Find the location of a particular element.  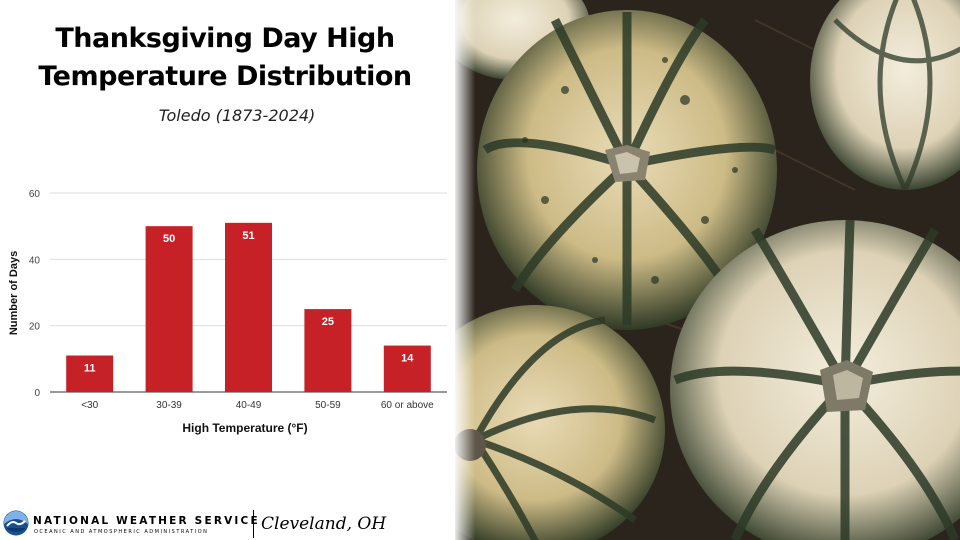

x-tick-label-3: 50-59 is located at coordinates (328, 405).